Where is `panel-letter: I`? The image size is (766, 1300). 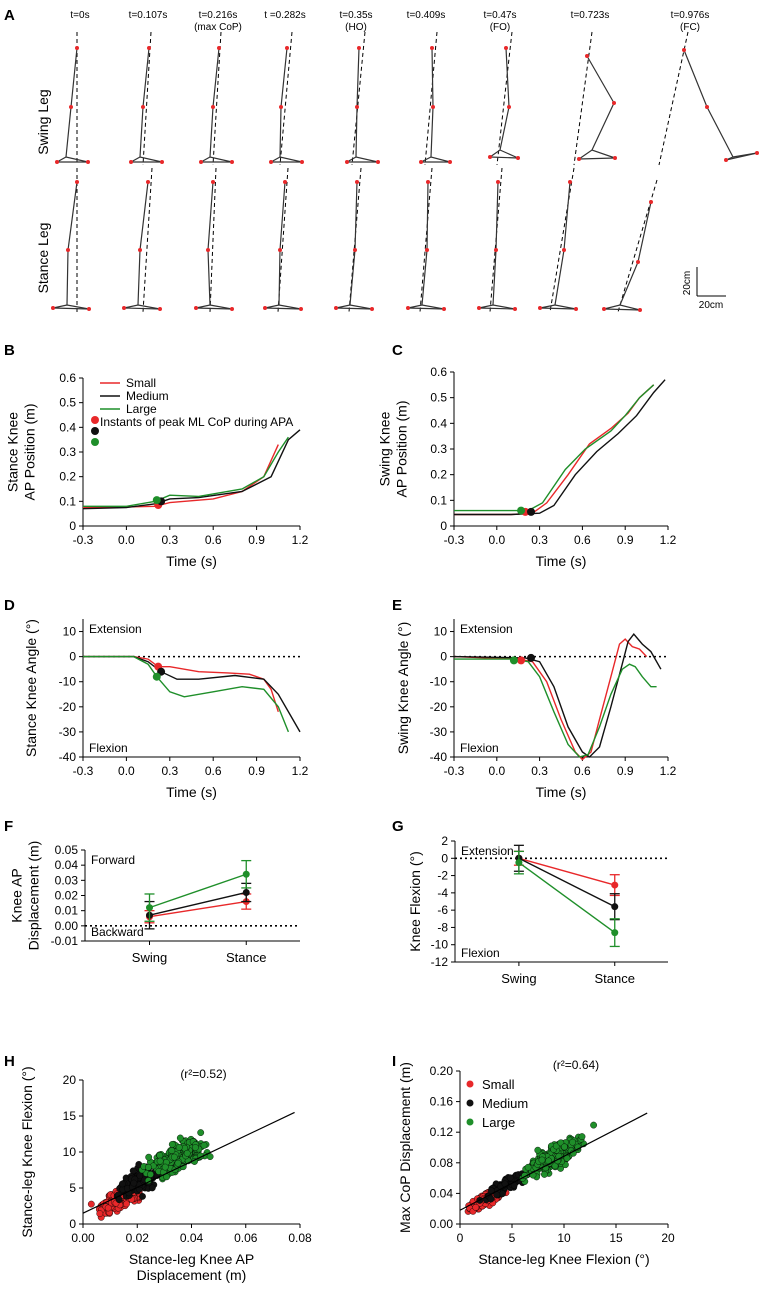 panel-letter: I is located at coordinates (394, 1061).